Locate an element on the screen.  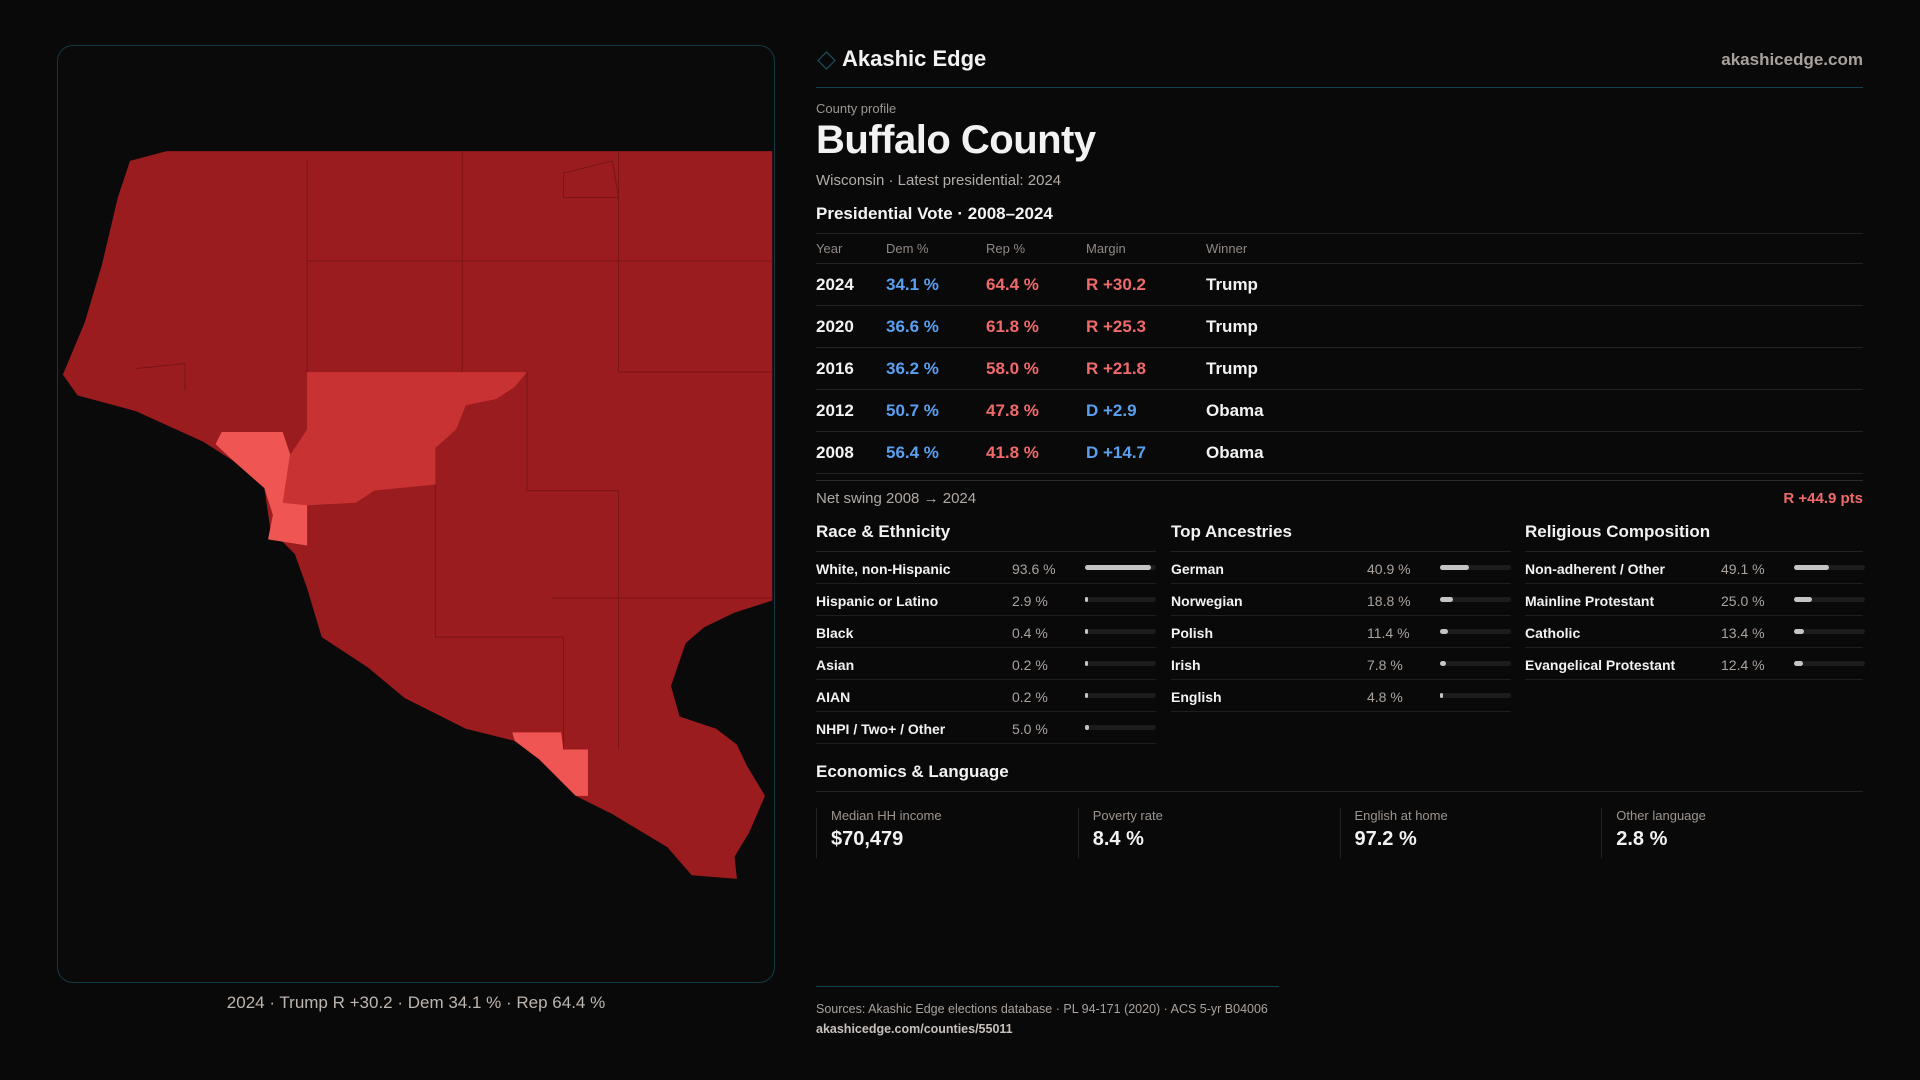
year-cell: 2020 is located at coordinates (851, 326).